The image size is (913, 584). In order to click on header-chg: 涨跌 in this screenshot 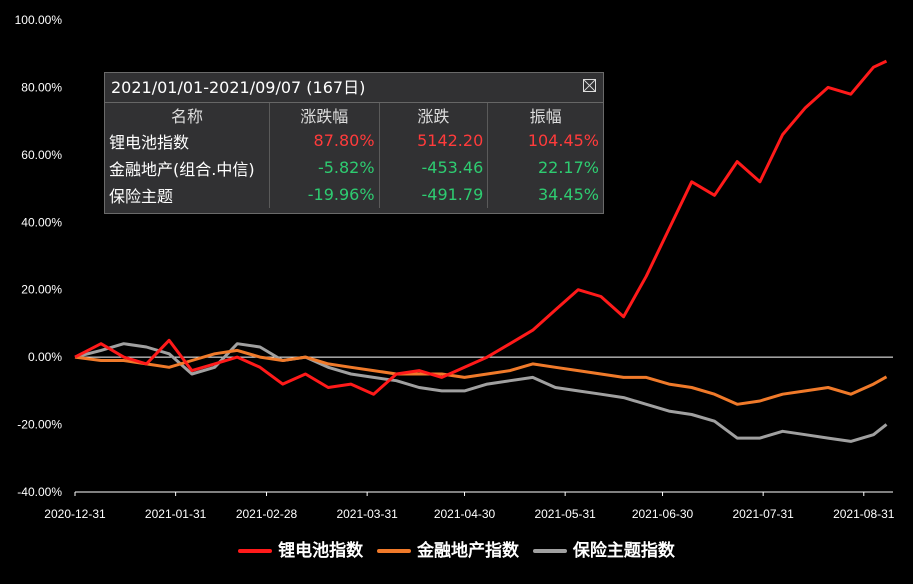, I will do `click(434, 115)`.